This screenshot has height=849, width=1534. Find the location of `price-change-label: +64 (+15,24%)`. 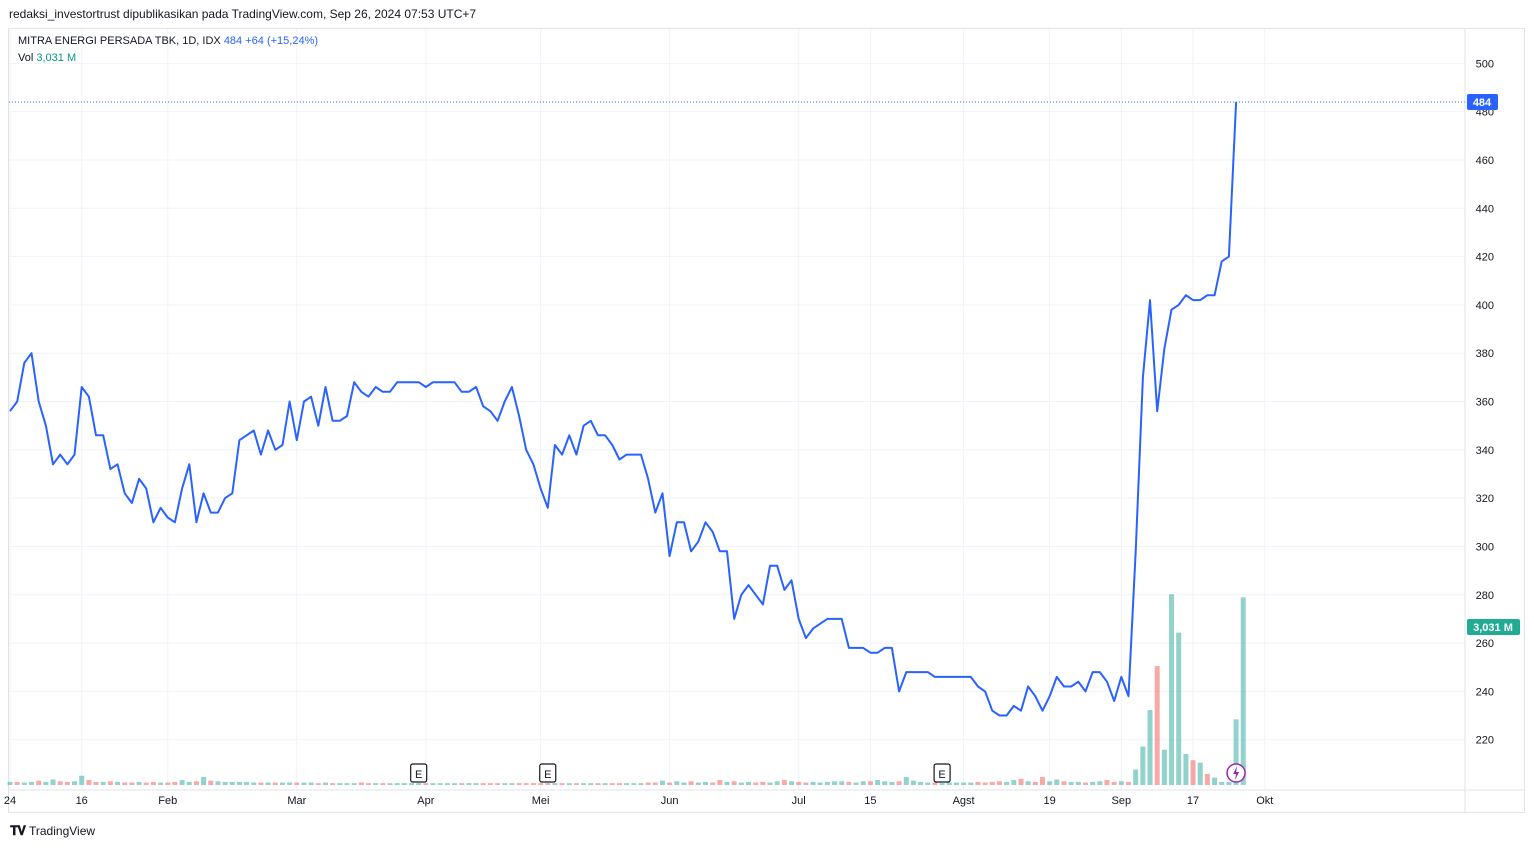

price-change-label: +64 (+15,24%) is located at coordinates (282, 41).